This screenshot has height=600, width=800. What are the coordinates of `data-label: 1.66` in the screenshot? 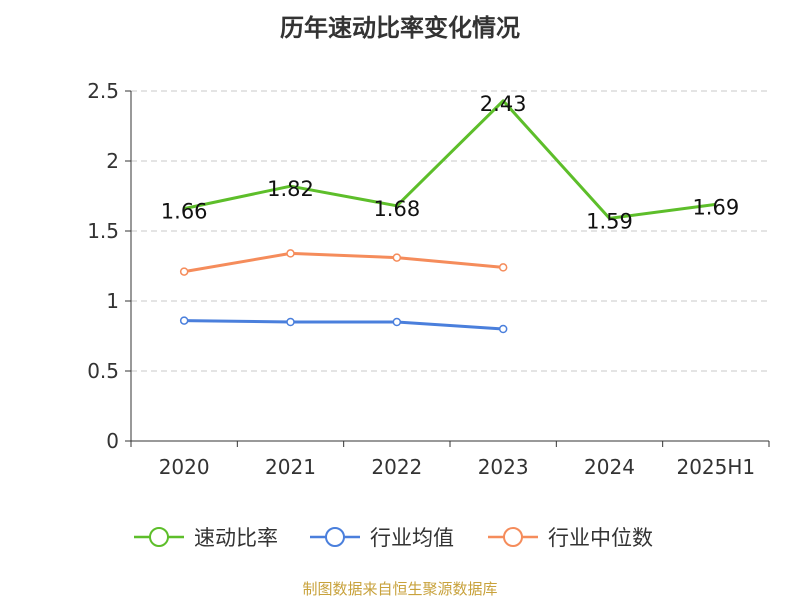 It's located at (184, 212).